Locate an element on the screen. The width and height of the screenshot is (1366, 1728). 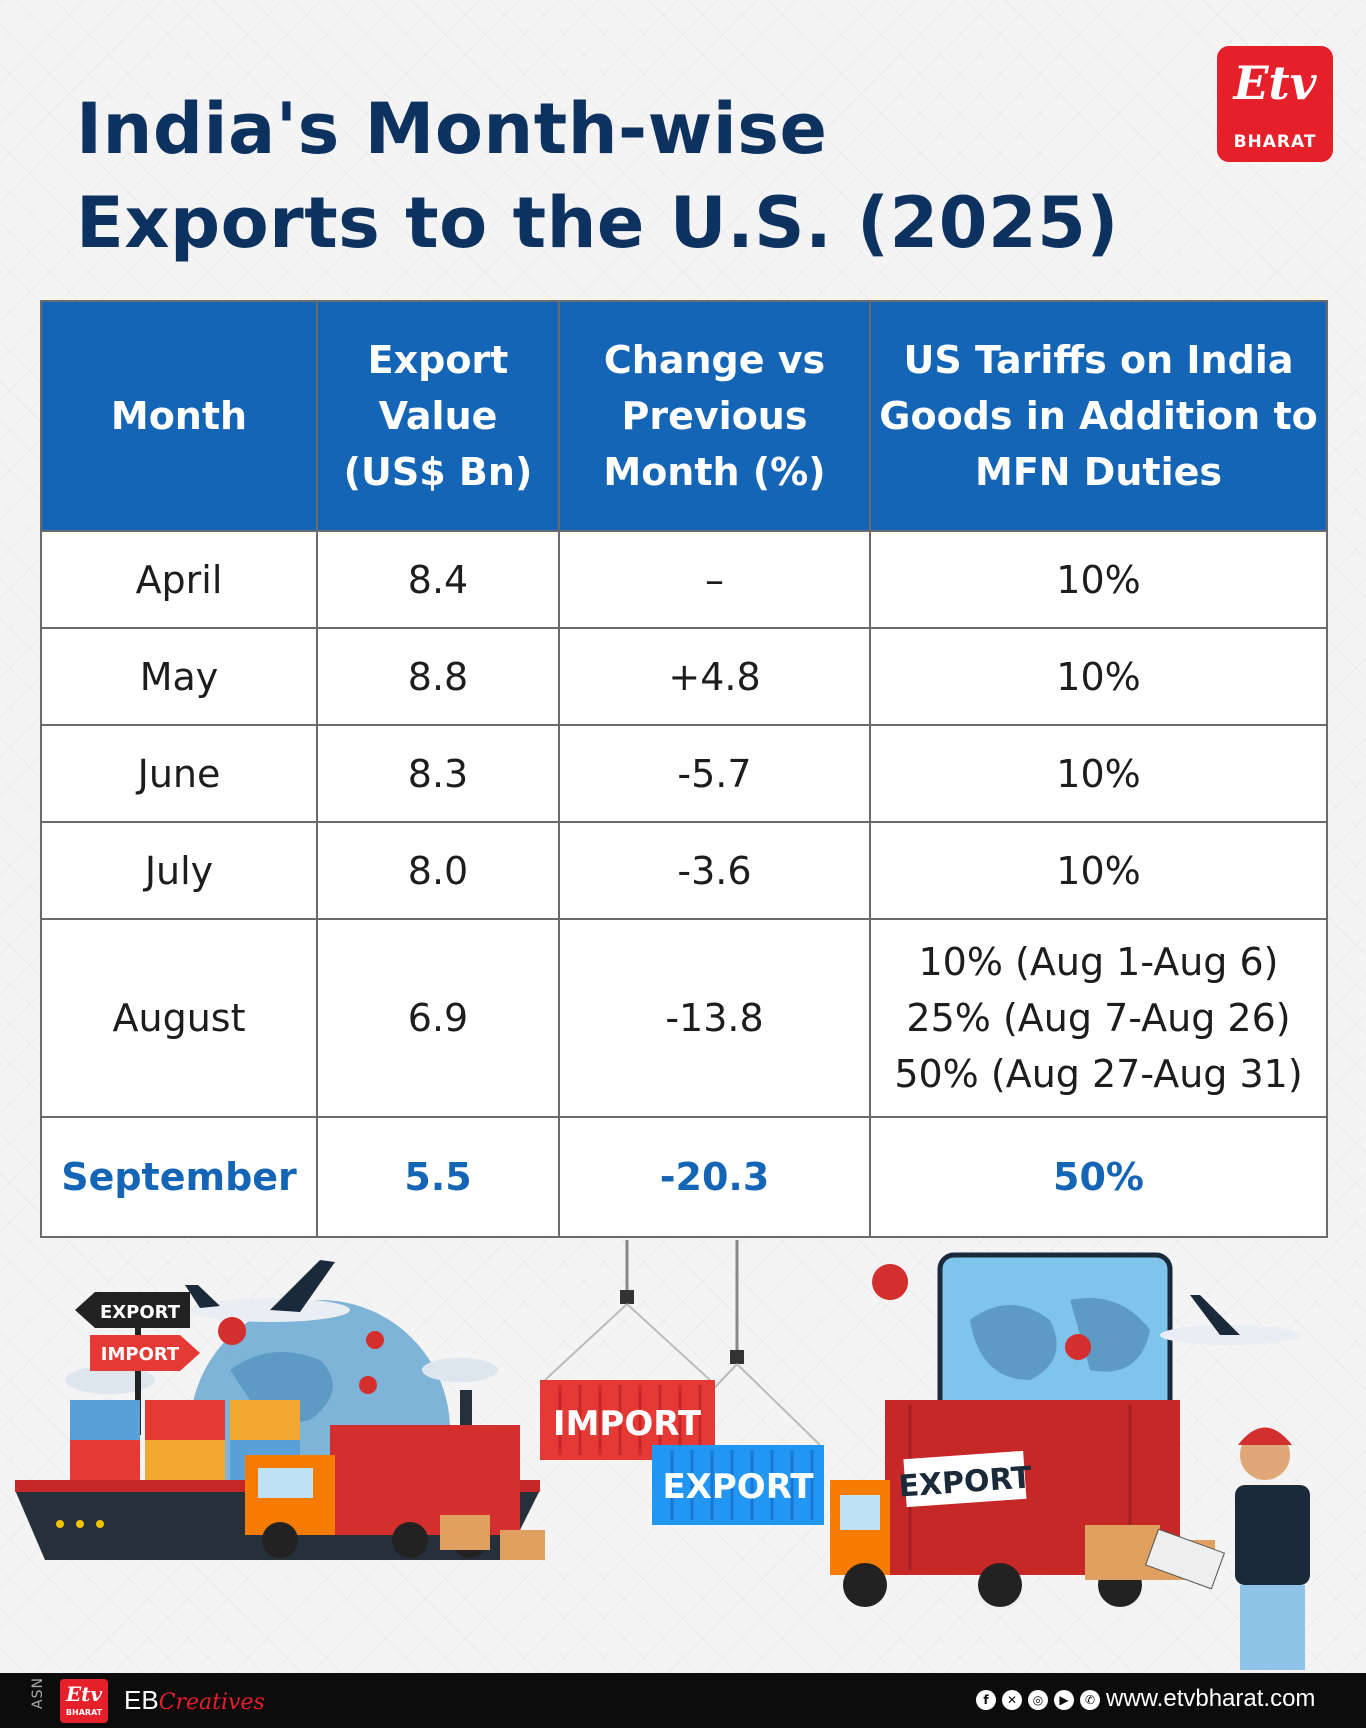
x-icon: ✕ is located at coordinates (1012, 1700).